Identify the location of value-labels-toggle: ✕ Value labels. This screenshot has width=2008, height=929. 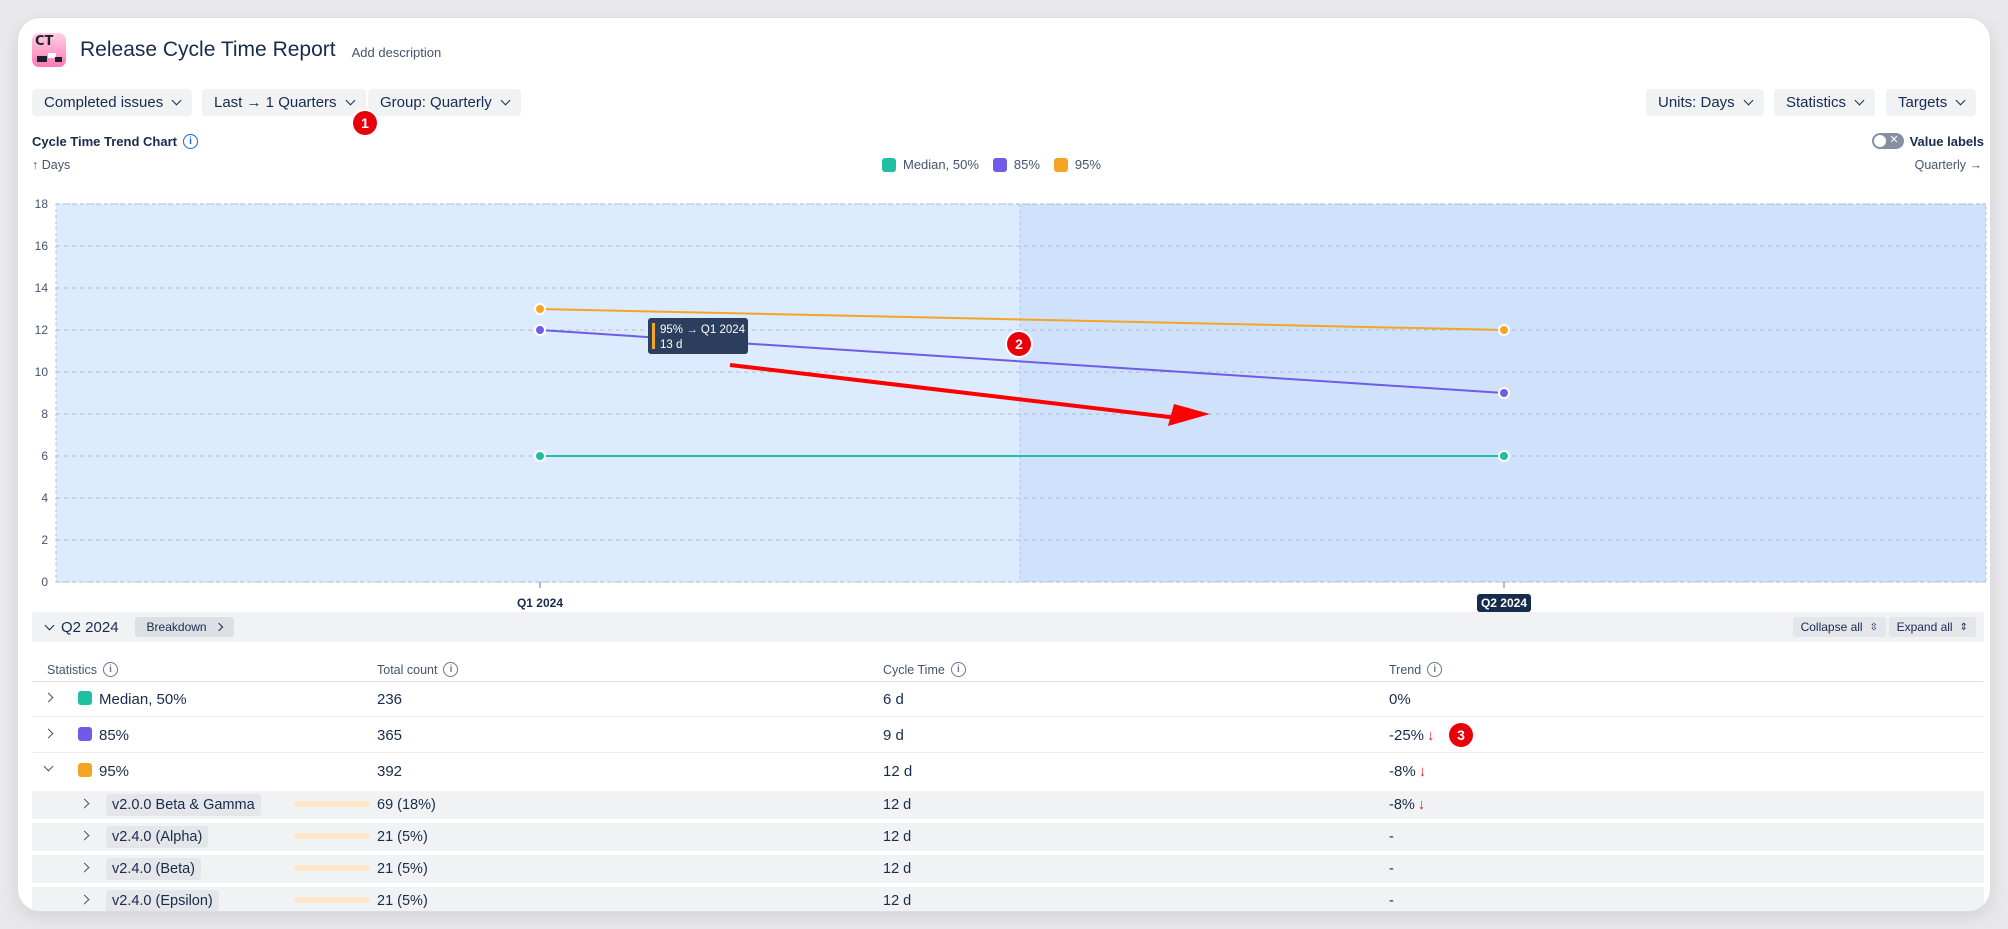
(1927, 141).